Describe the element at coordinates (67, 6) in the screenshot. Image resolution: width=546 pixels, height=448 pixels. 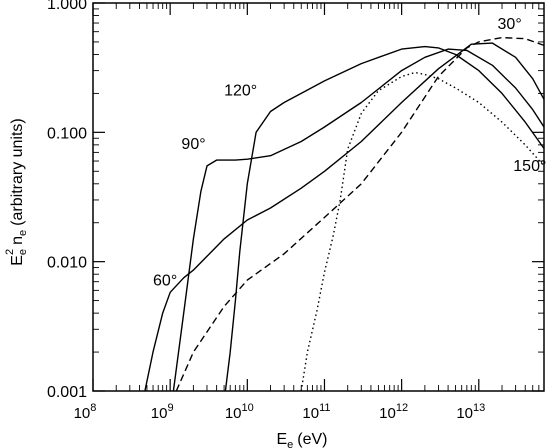
I see `y-tick-label: 1.000` at that location.